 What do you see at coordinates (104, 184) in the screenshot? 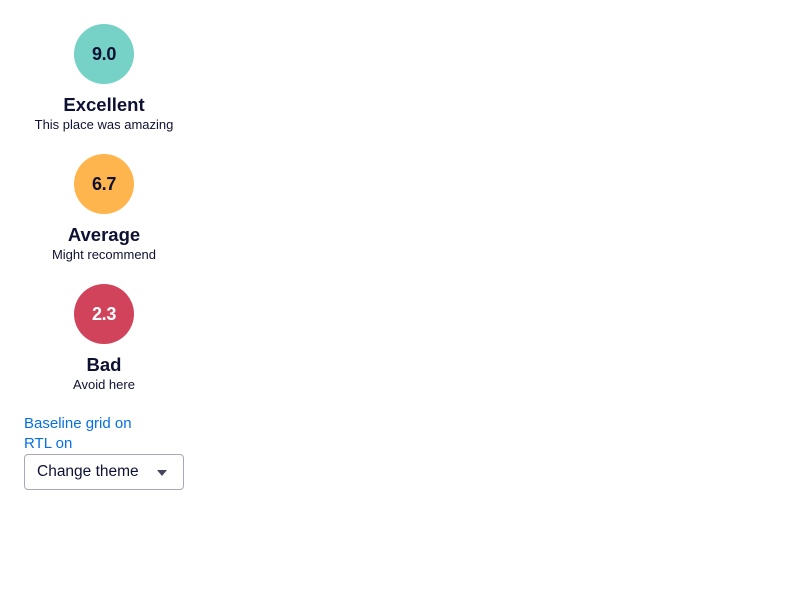
I see `rating-score-badge: 6.7` at bounding box center [104, 184].